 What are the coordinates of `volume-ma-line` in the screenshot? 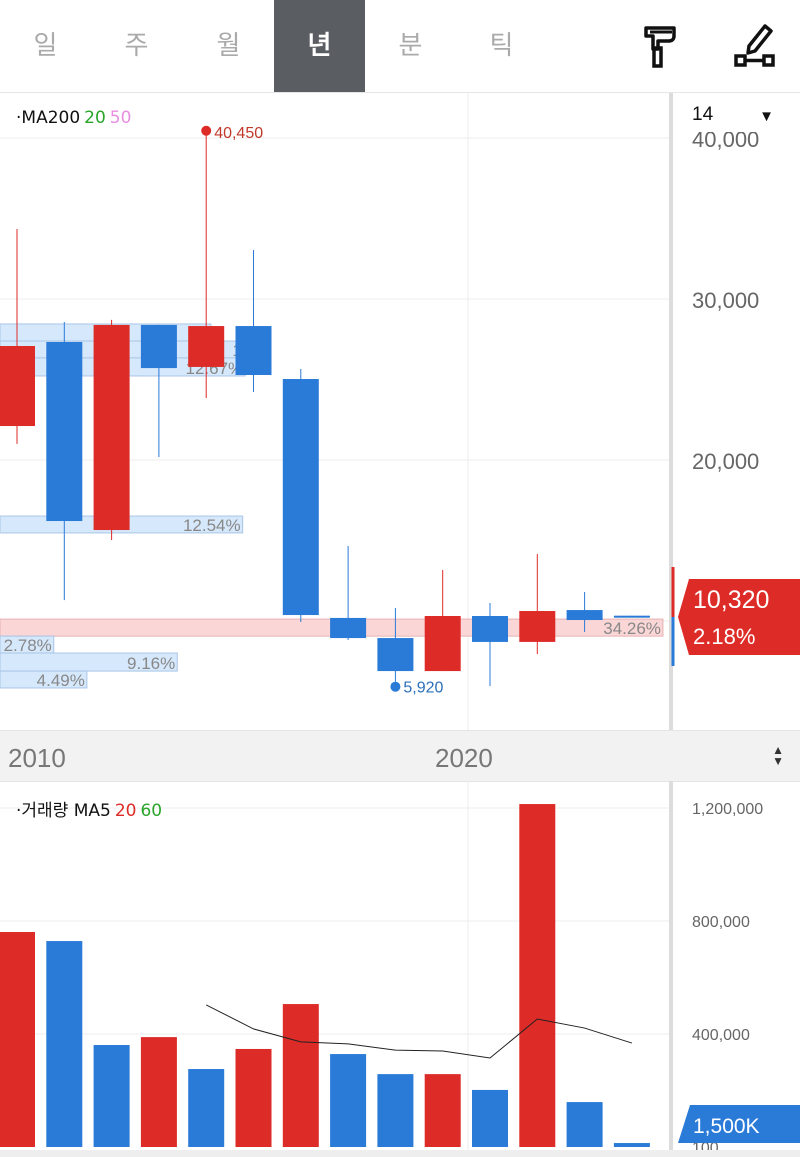 It's located at (419, 1031).